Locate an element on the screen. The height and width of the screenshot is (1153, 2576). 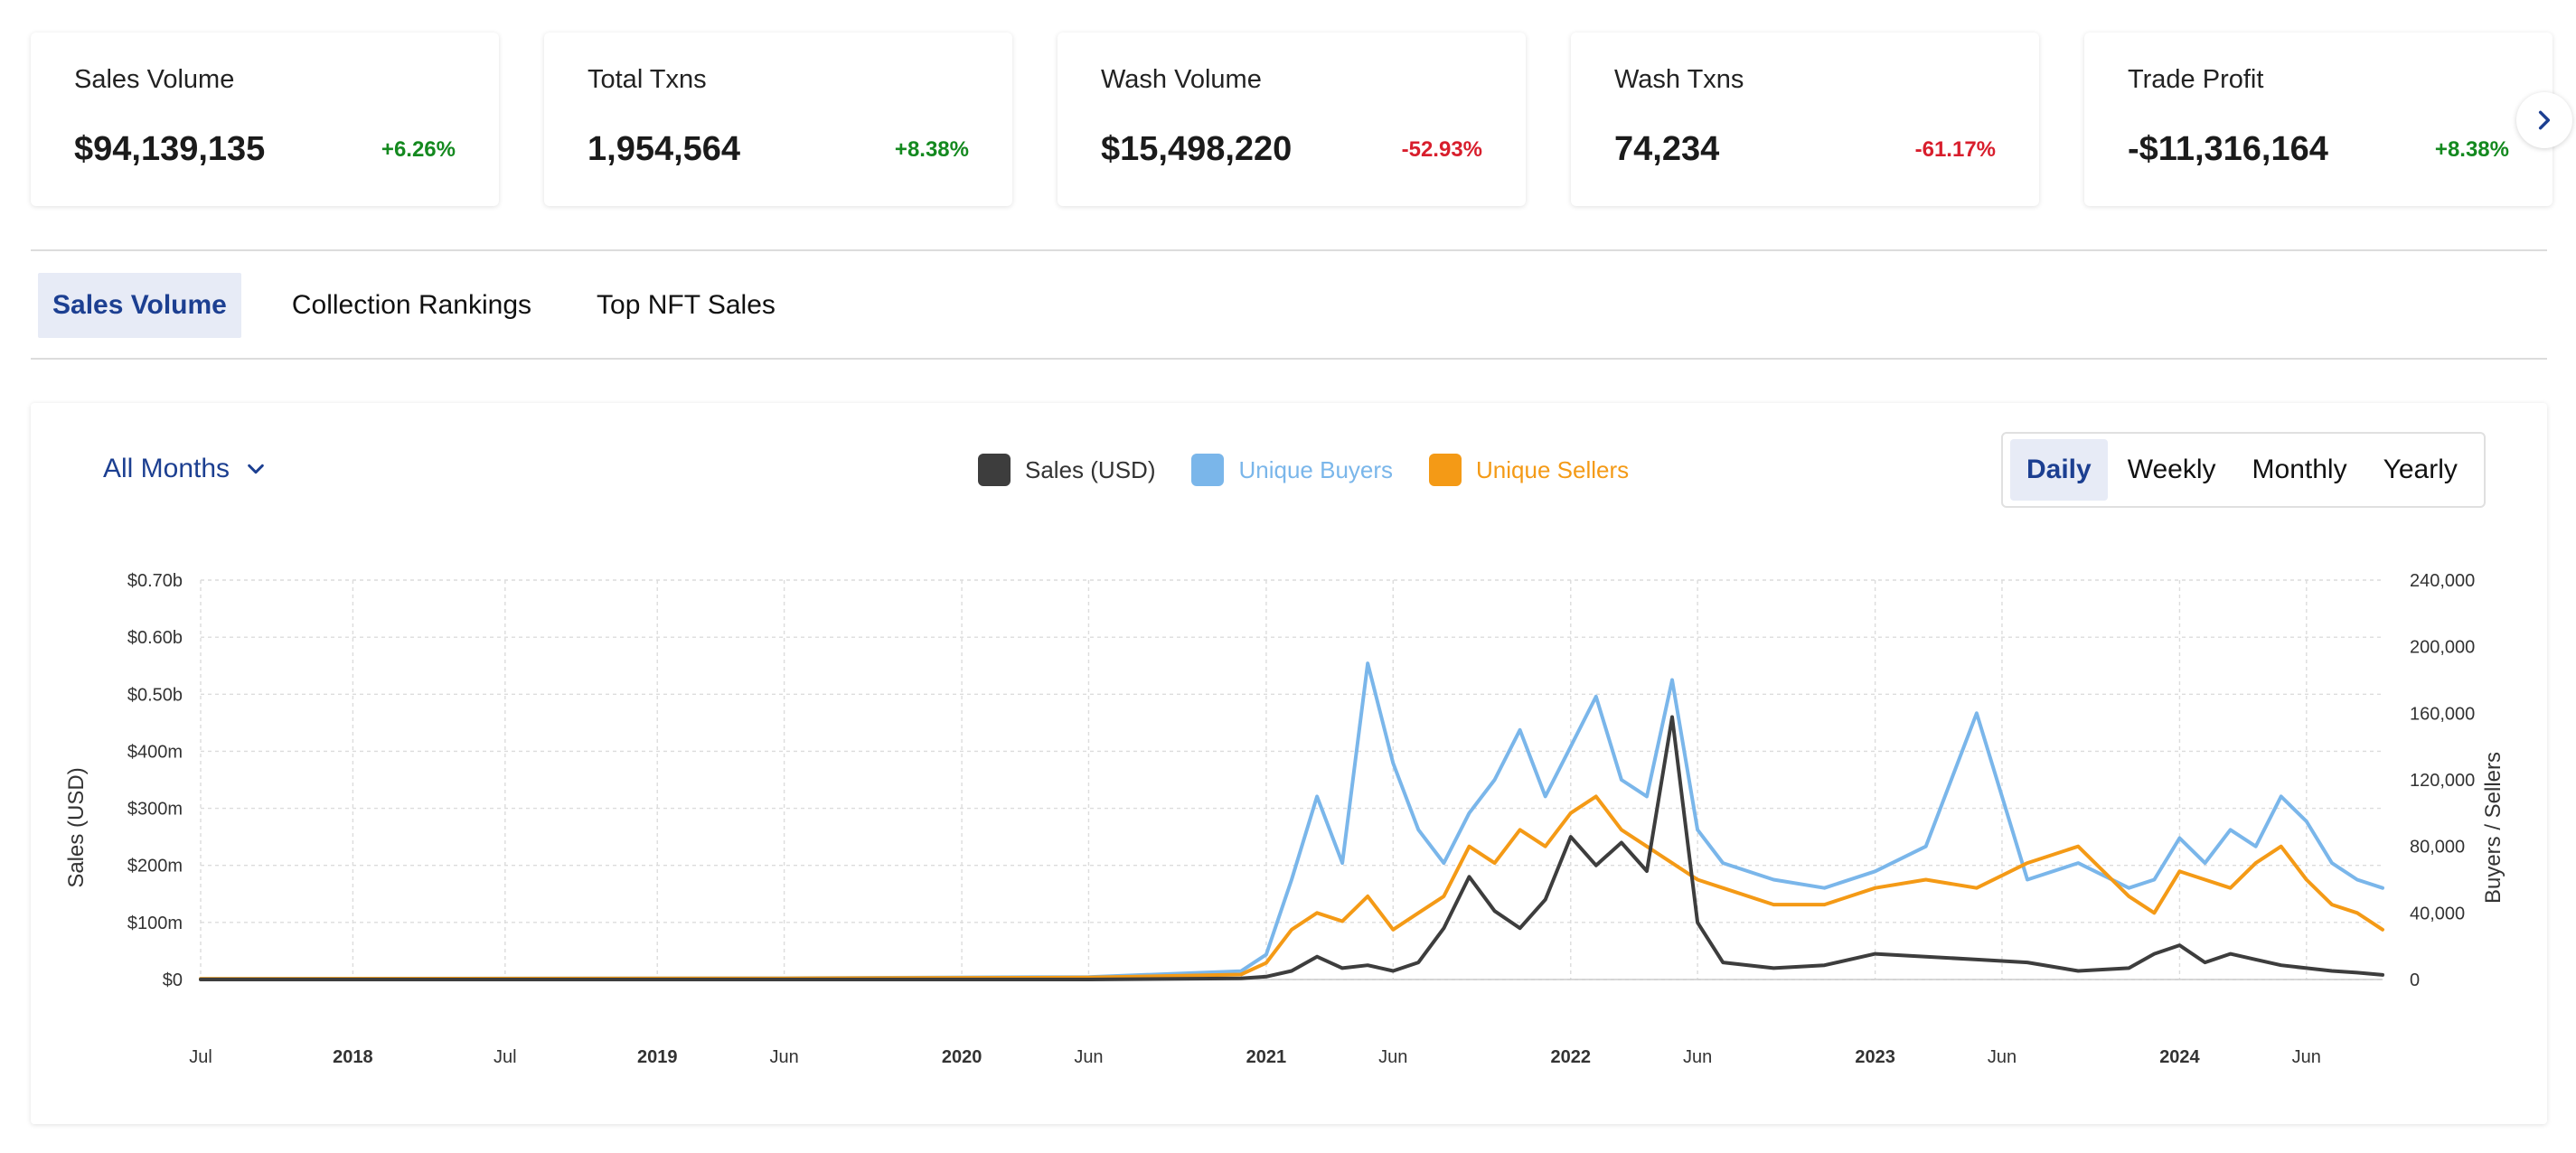
period-select: All Months is located at coordinates (185, 469).